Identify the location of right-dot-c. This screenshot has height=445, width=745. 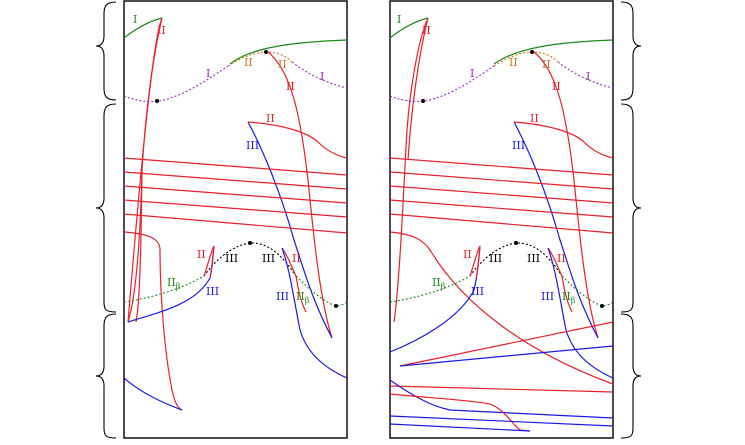
(516, 243).